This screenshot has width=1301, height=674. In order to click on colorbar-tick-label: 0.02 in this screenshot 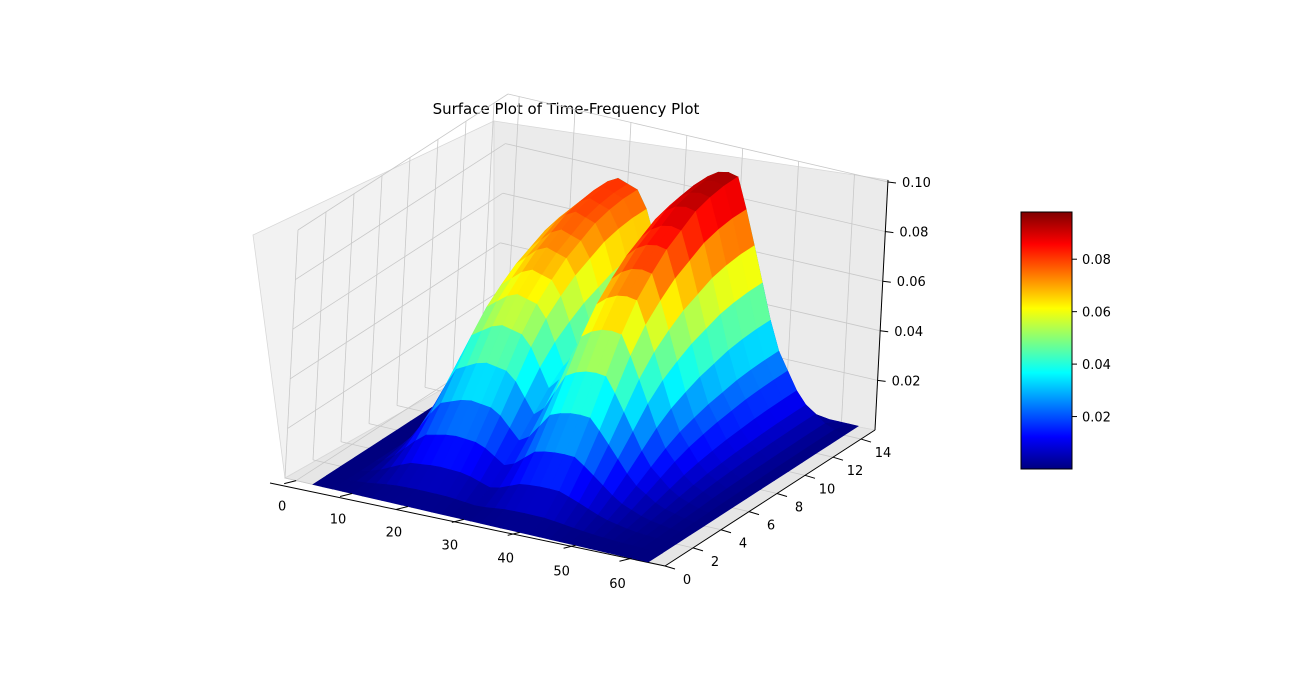, I will do `click(1096, 418)`.